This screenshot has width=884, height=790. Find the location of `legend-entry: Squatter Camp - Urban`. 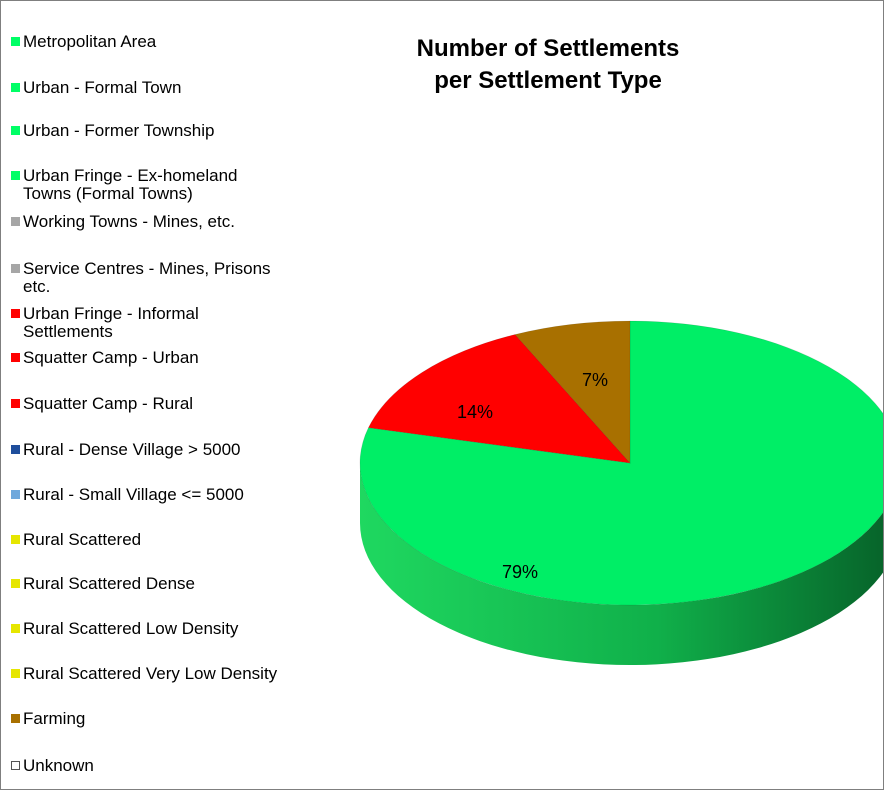

legend-entry: Squatter Camp - Urban is located at coordinates (182, 357).